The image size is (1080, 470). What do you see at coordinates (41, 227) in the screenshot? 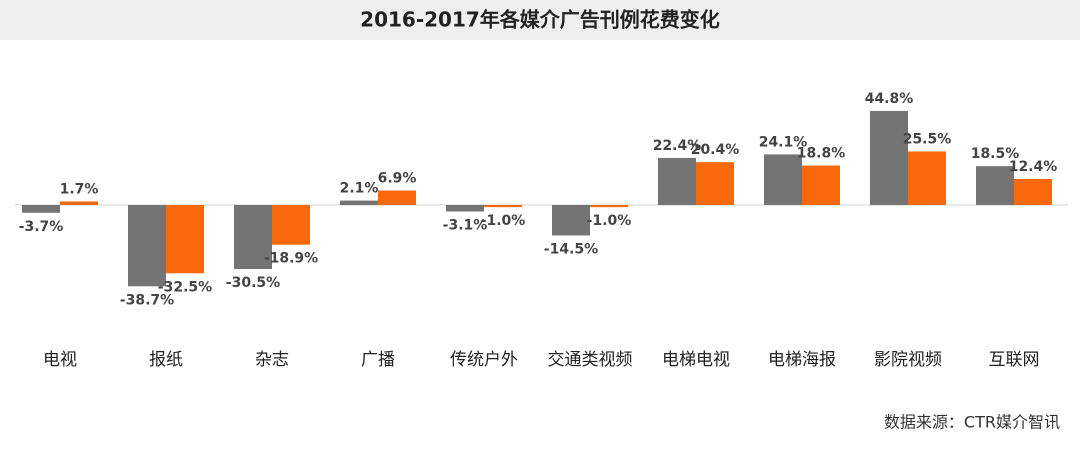
I see `value-label: -3.7%` at bounding box center [41, 227].